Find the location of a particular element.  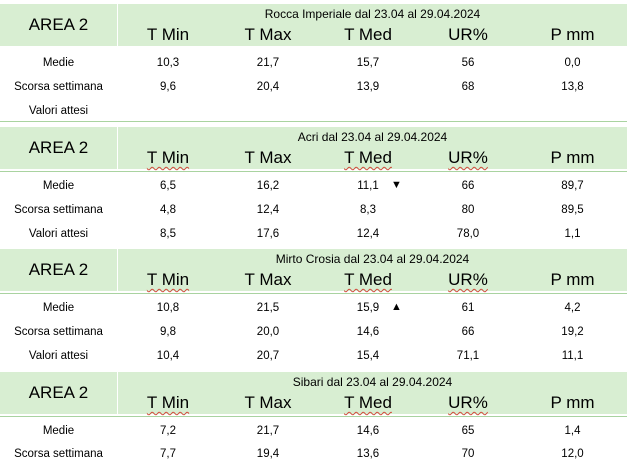

tmed-value: 15,9 is located at coordinates (368, 308).